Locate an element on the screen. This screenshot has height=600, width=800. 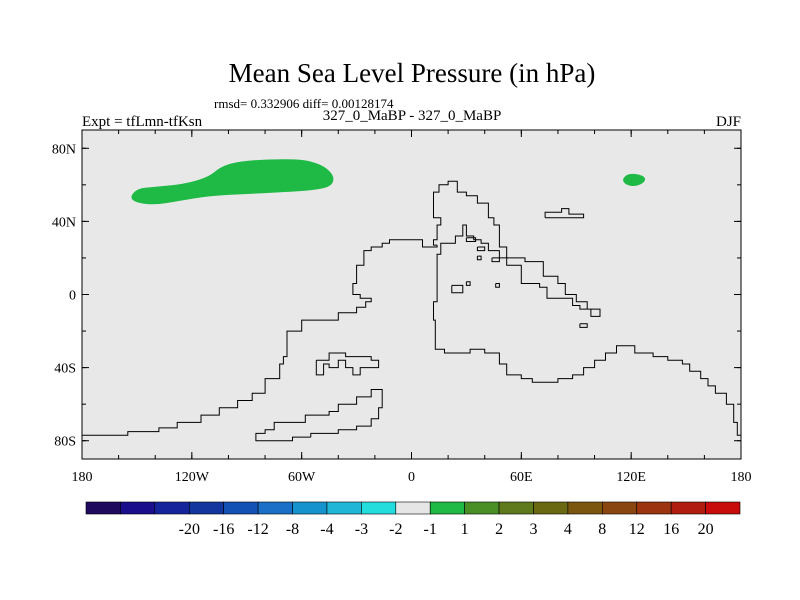
colorbar-label: 8 is located at coordinates (602, 529).